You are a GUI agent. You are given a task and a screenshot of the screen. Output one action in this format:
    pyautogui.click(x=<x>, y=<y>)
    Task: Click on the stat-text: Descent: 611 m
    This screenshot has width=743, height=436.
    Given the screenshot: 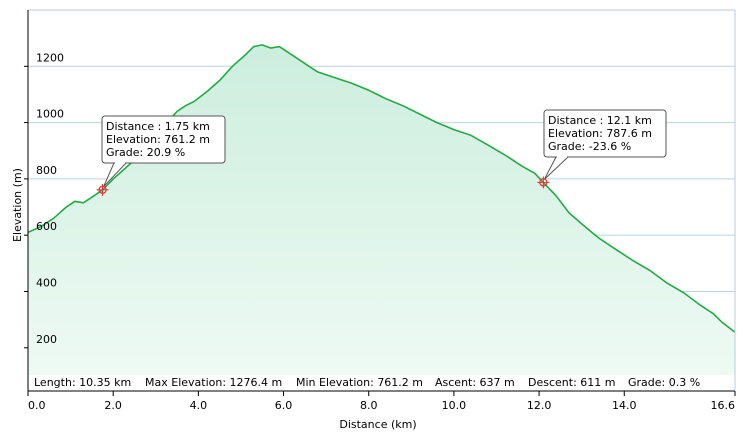 What is the action you would take?
    pyautogui.click(x=571, y=382)
    